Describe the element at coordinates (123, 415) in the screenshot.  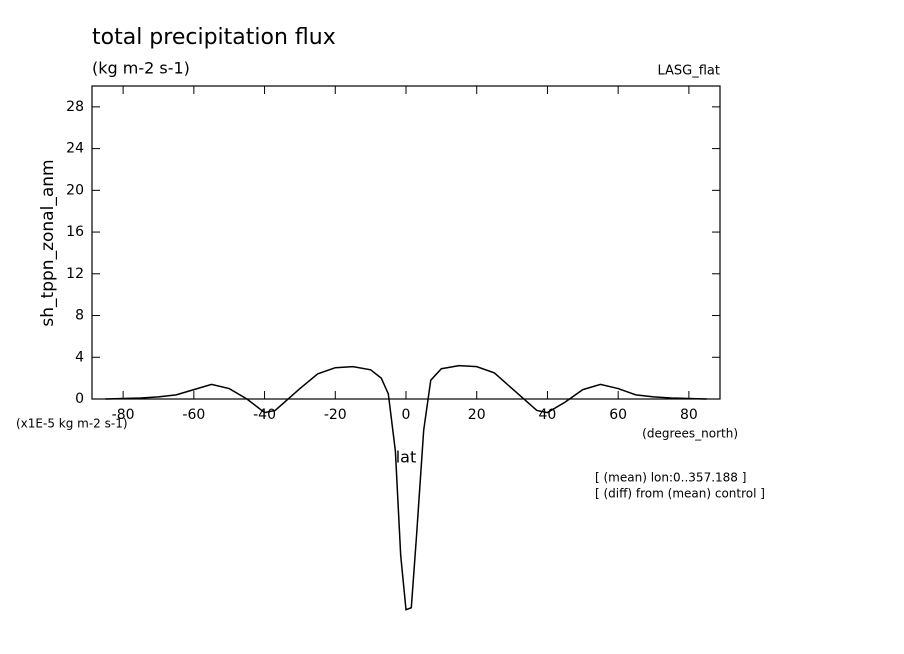
I see `x-tick-label: -80` at that location.